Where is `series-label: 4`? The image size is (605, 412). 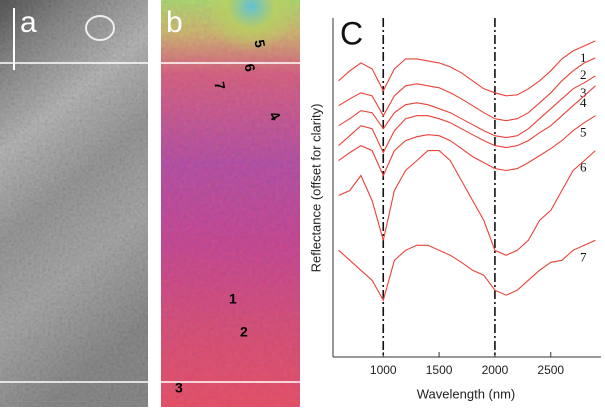 series-label: 4 is located at coordinates (583, 102).